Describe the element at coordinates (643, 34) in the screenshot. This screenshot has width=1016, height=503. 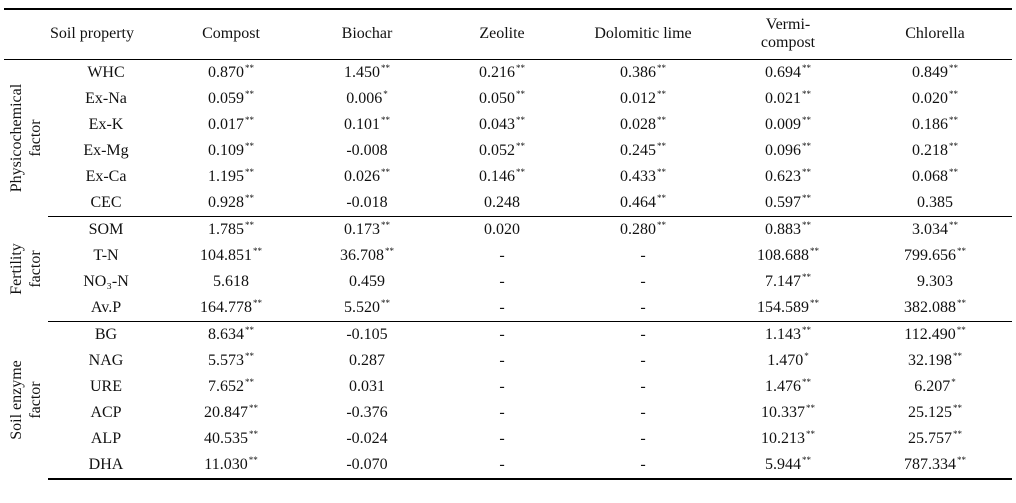
I see `header-dolomitic-lime: Dolomitic lime` at that location.